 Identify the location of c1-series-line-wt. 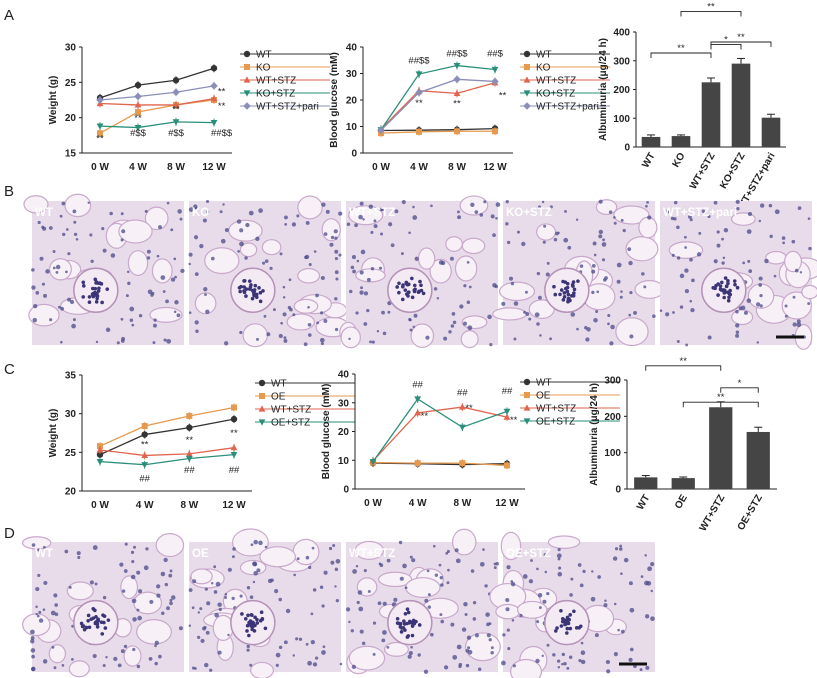
(167, 437).